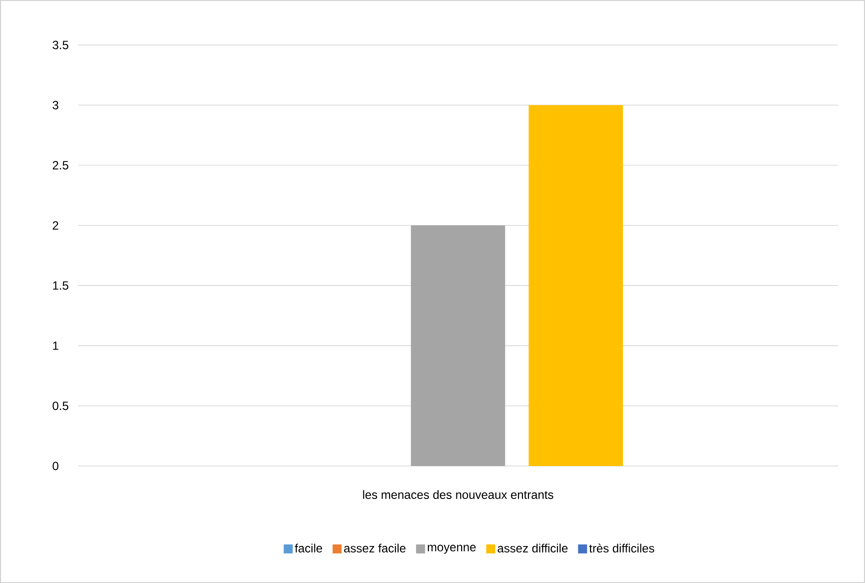 Image resolution: width=865 pixels, height=583 pixels. Describe the element at coordinates (55, 105) in the screenshot. I see `y-tick-label: 3` at that location.